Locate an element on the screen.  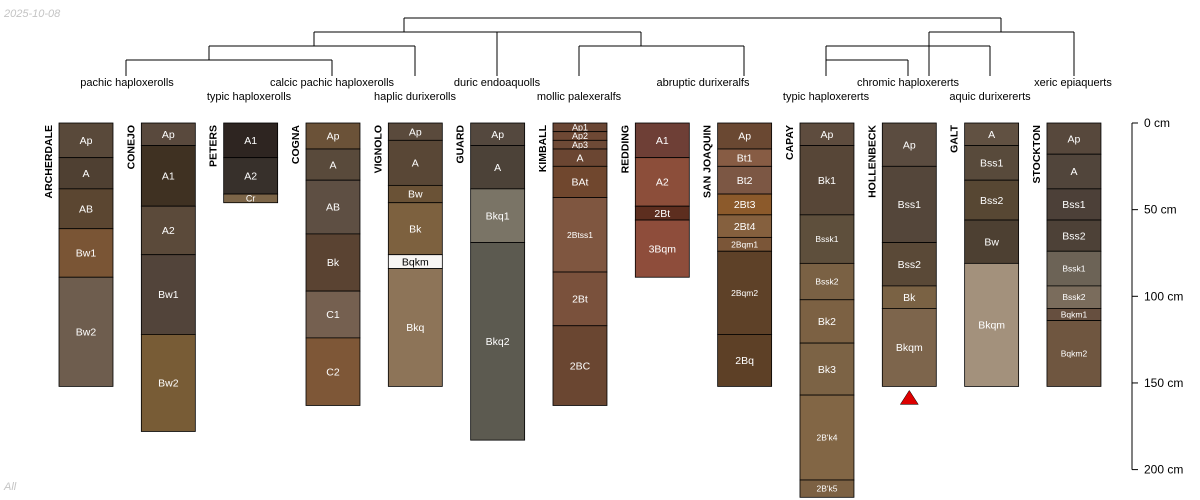
profile-name-vignolo: VIGNOLO is located at coordinates (378, 149).